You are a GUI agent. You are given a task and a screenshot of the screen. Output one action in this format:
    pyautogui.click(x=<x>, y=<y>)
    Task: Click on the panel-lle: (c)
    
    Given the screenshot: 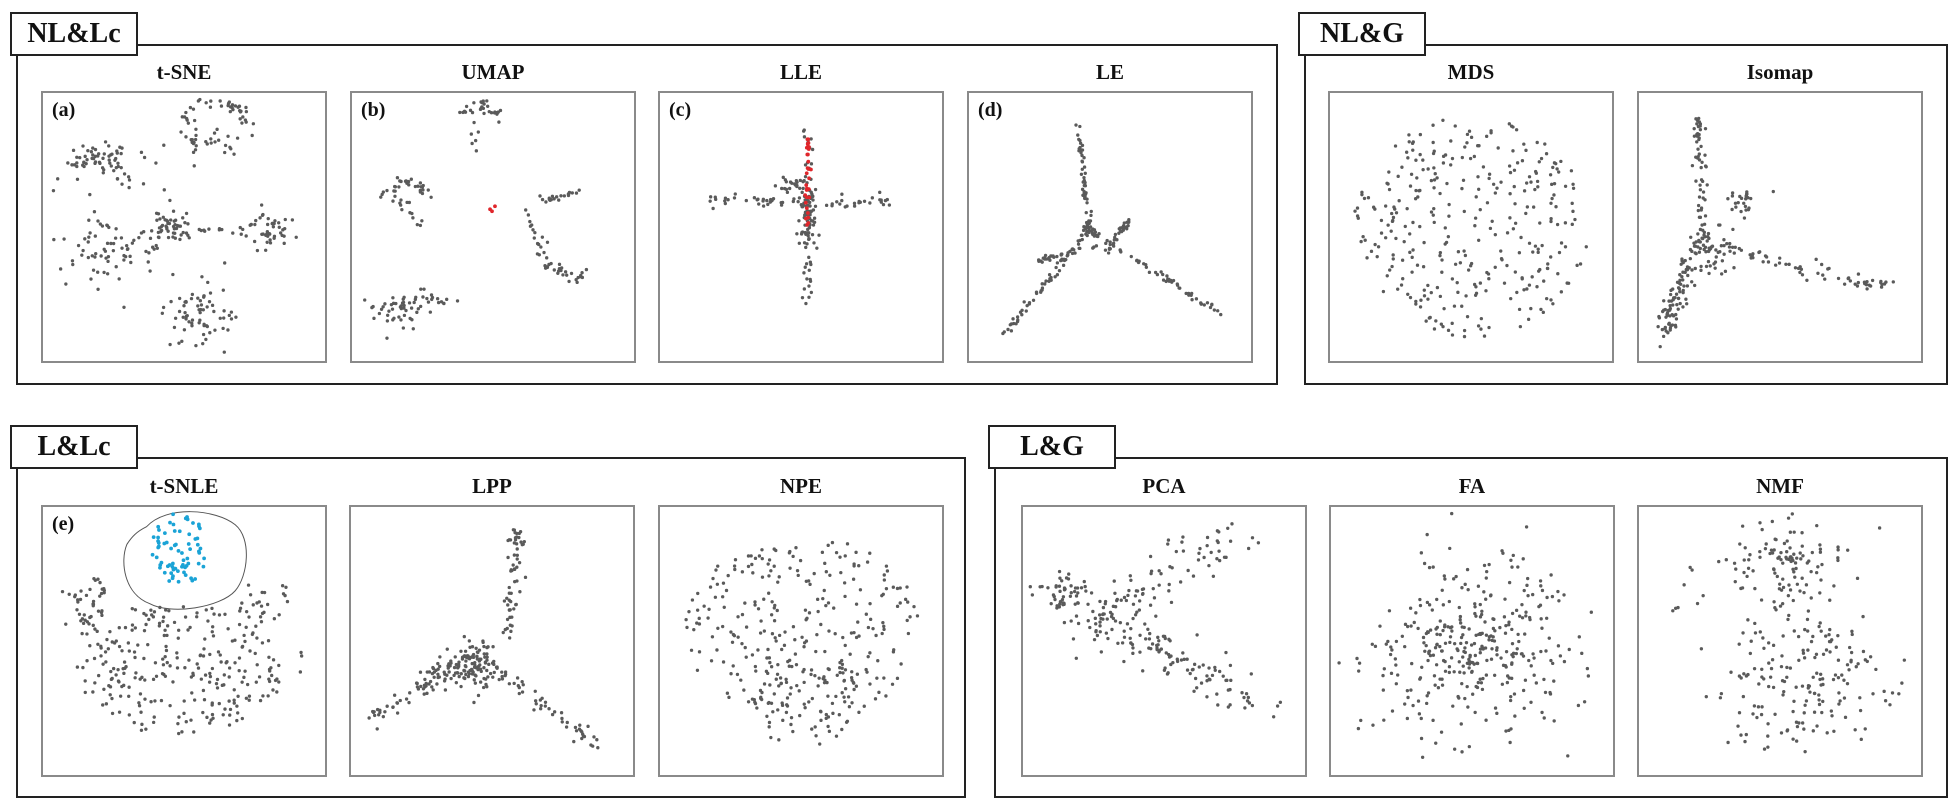 What is the action you would take?
    pyautogui.click(x=801, y=227)
    